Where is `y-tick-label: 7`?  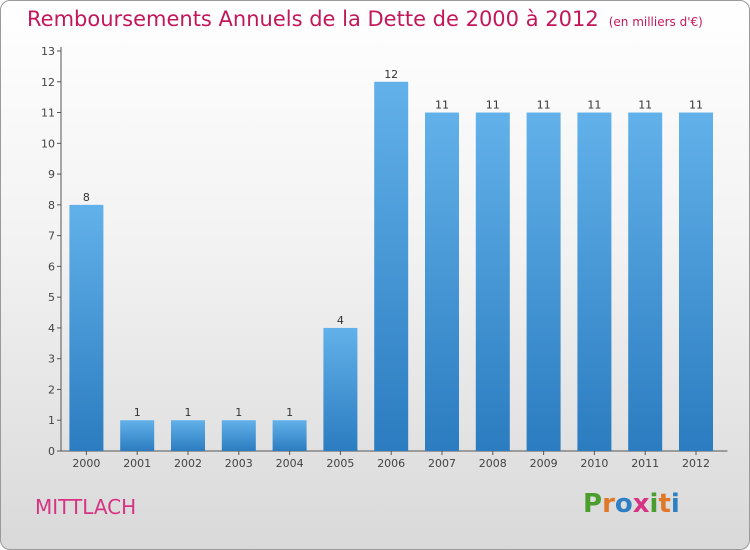
y-tick-label: 7 is located at coordinates (51, 236).